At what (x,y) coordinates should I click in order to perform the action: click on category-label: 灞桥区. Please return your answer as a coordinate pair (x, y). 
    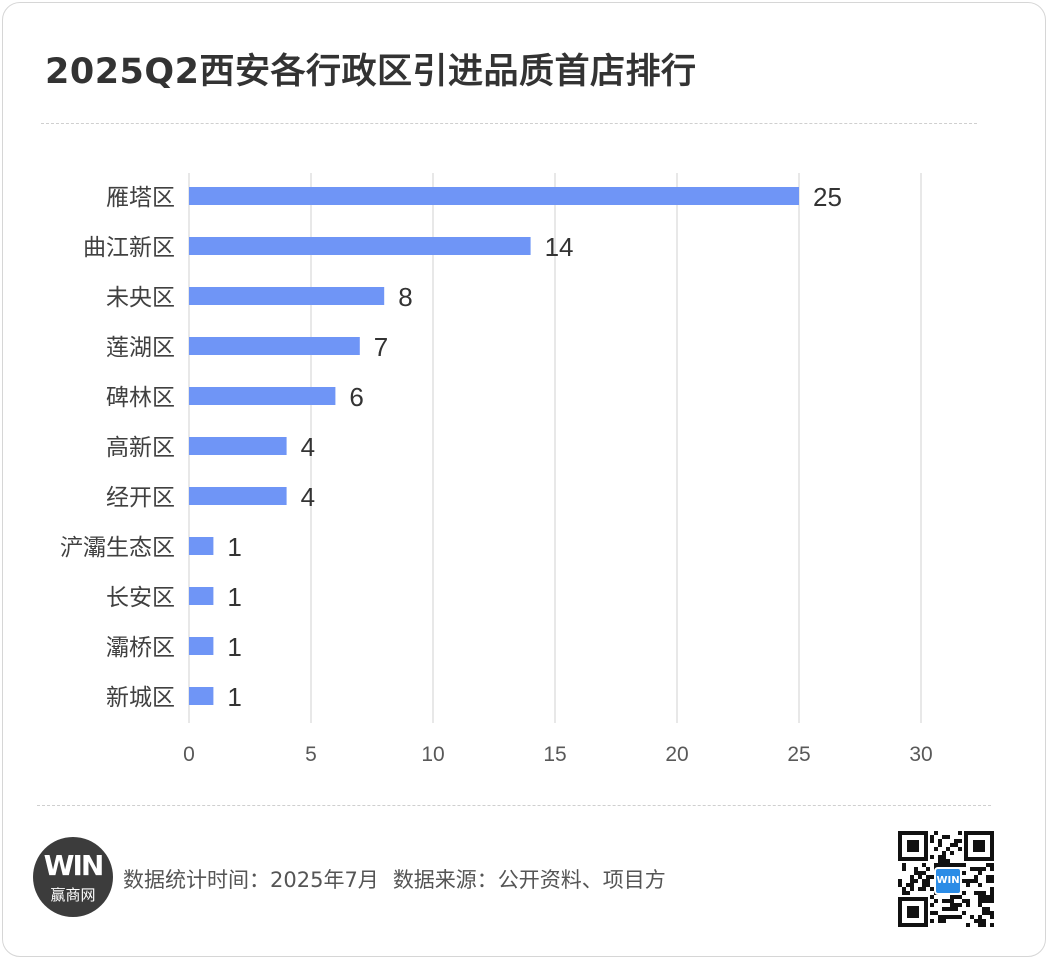
    Looking at the image, I should click on (140, 648).